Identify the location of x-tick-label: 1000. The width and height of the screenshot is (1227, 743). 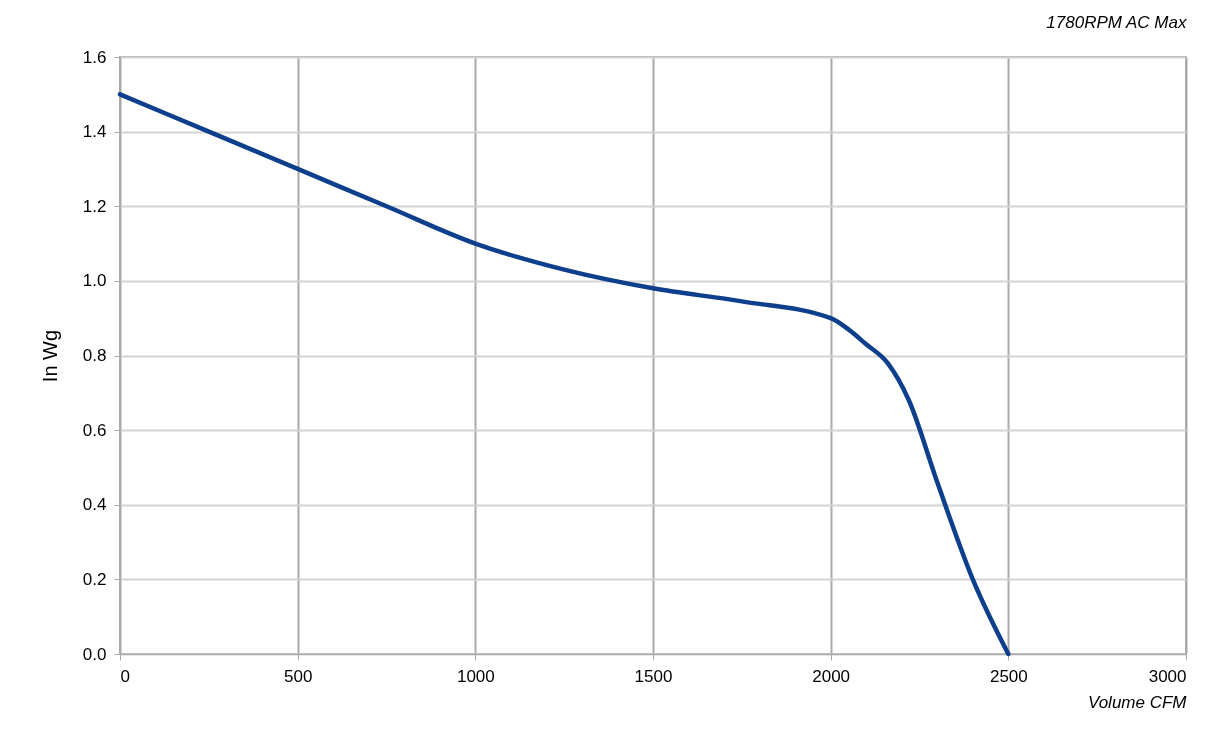
(475, 676).